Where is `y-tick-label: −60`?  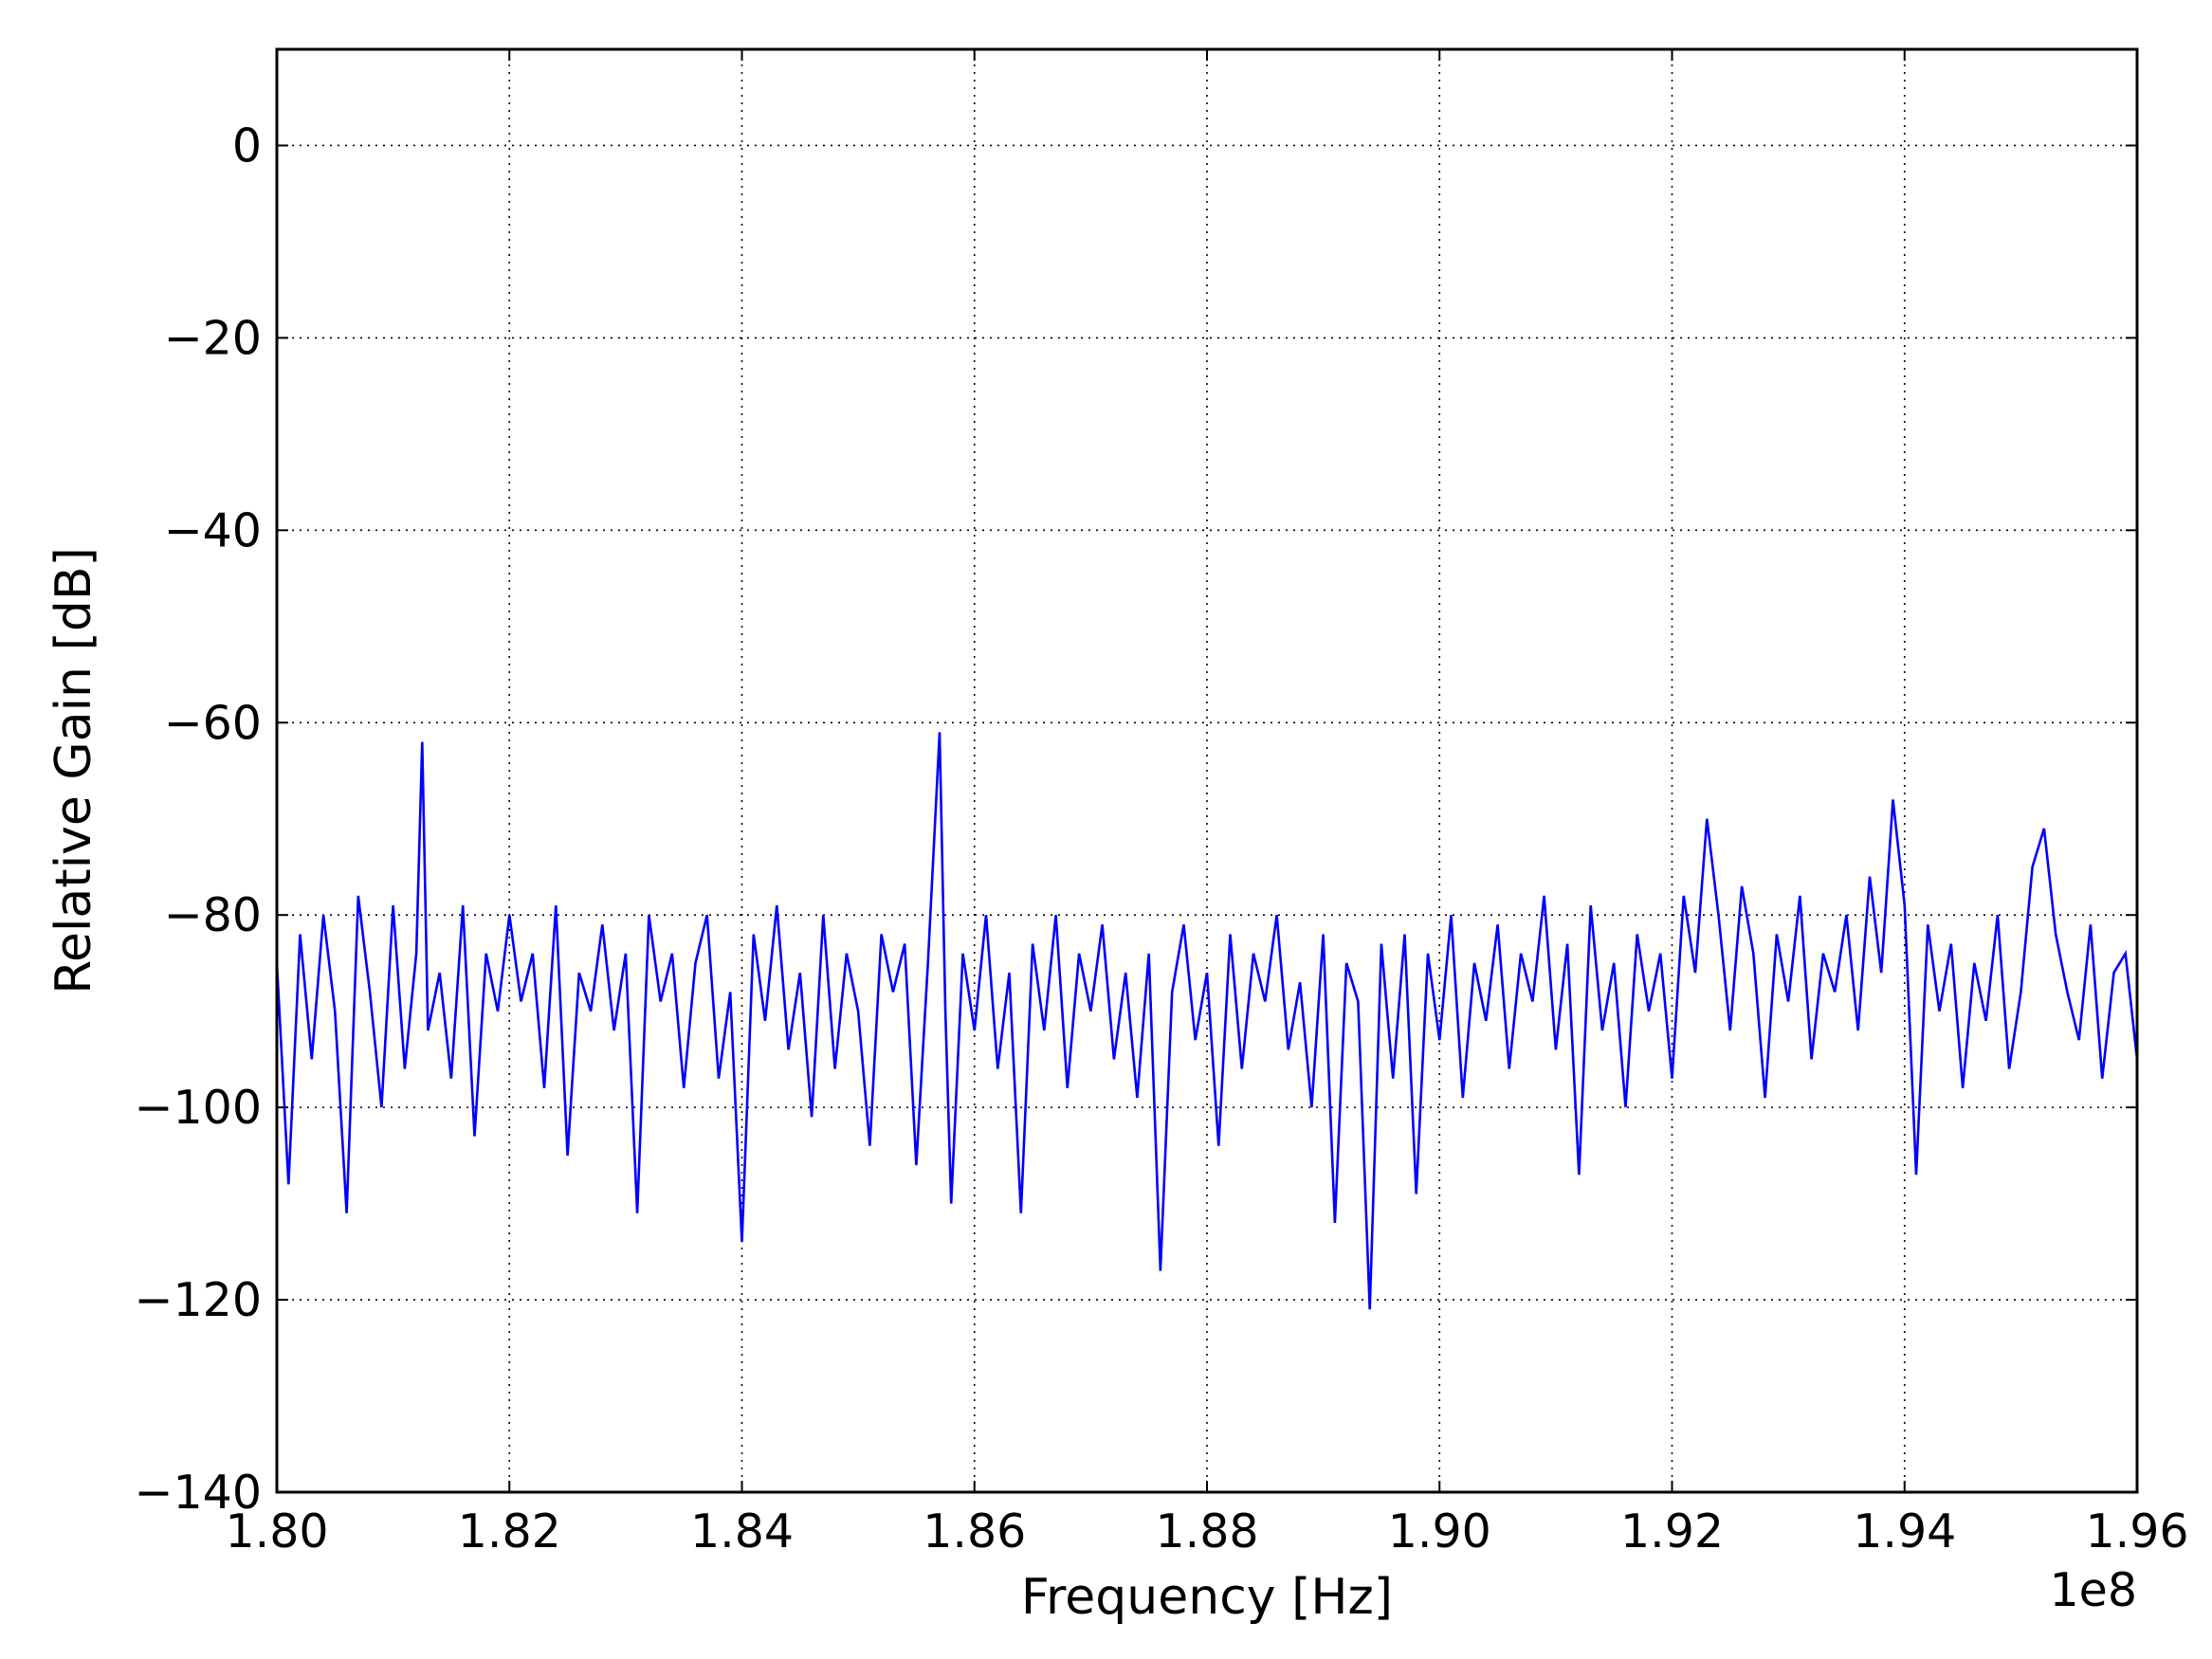
y-tick-label: −60 is located at coordinates (213, 723).